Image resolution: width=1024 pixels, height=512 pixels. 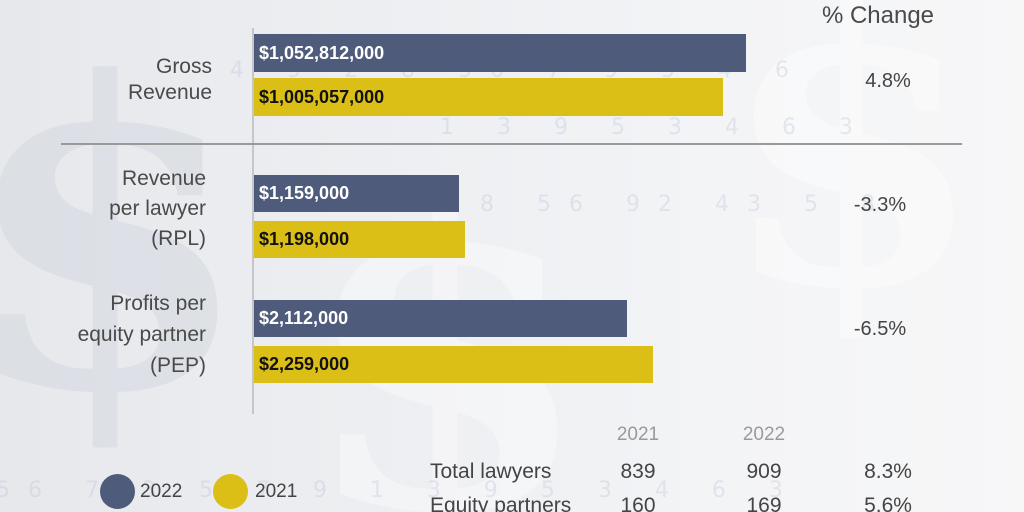 What do you see at coordinates (878, 15) in the screenshot?
I see `pct-change-header: % Change` at bounding box center [878, 15].